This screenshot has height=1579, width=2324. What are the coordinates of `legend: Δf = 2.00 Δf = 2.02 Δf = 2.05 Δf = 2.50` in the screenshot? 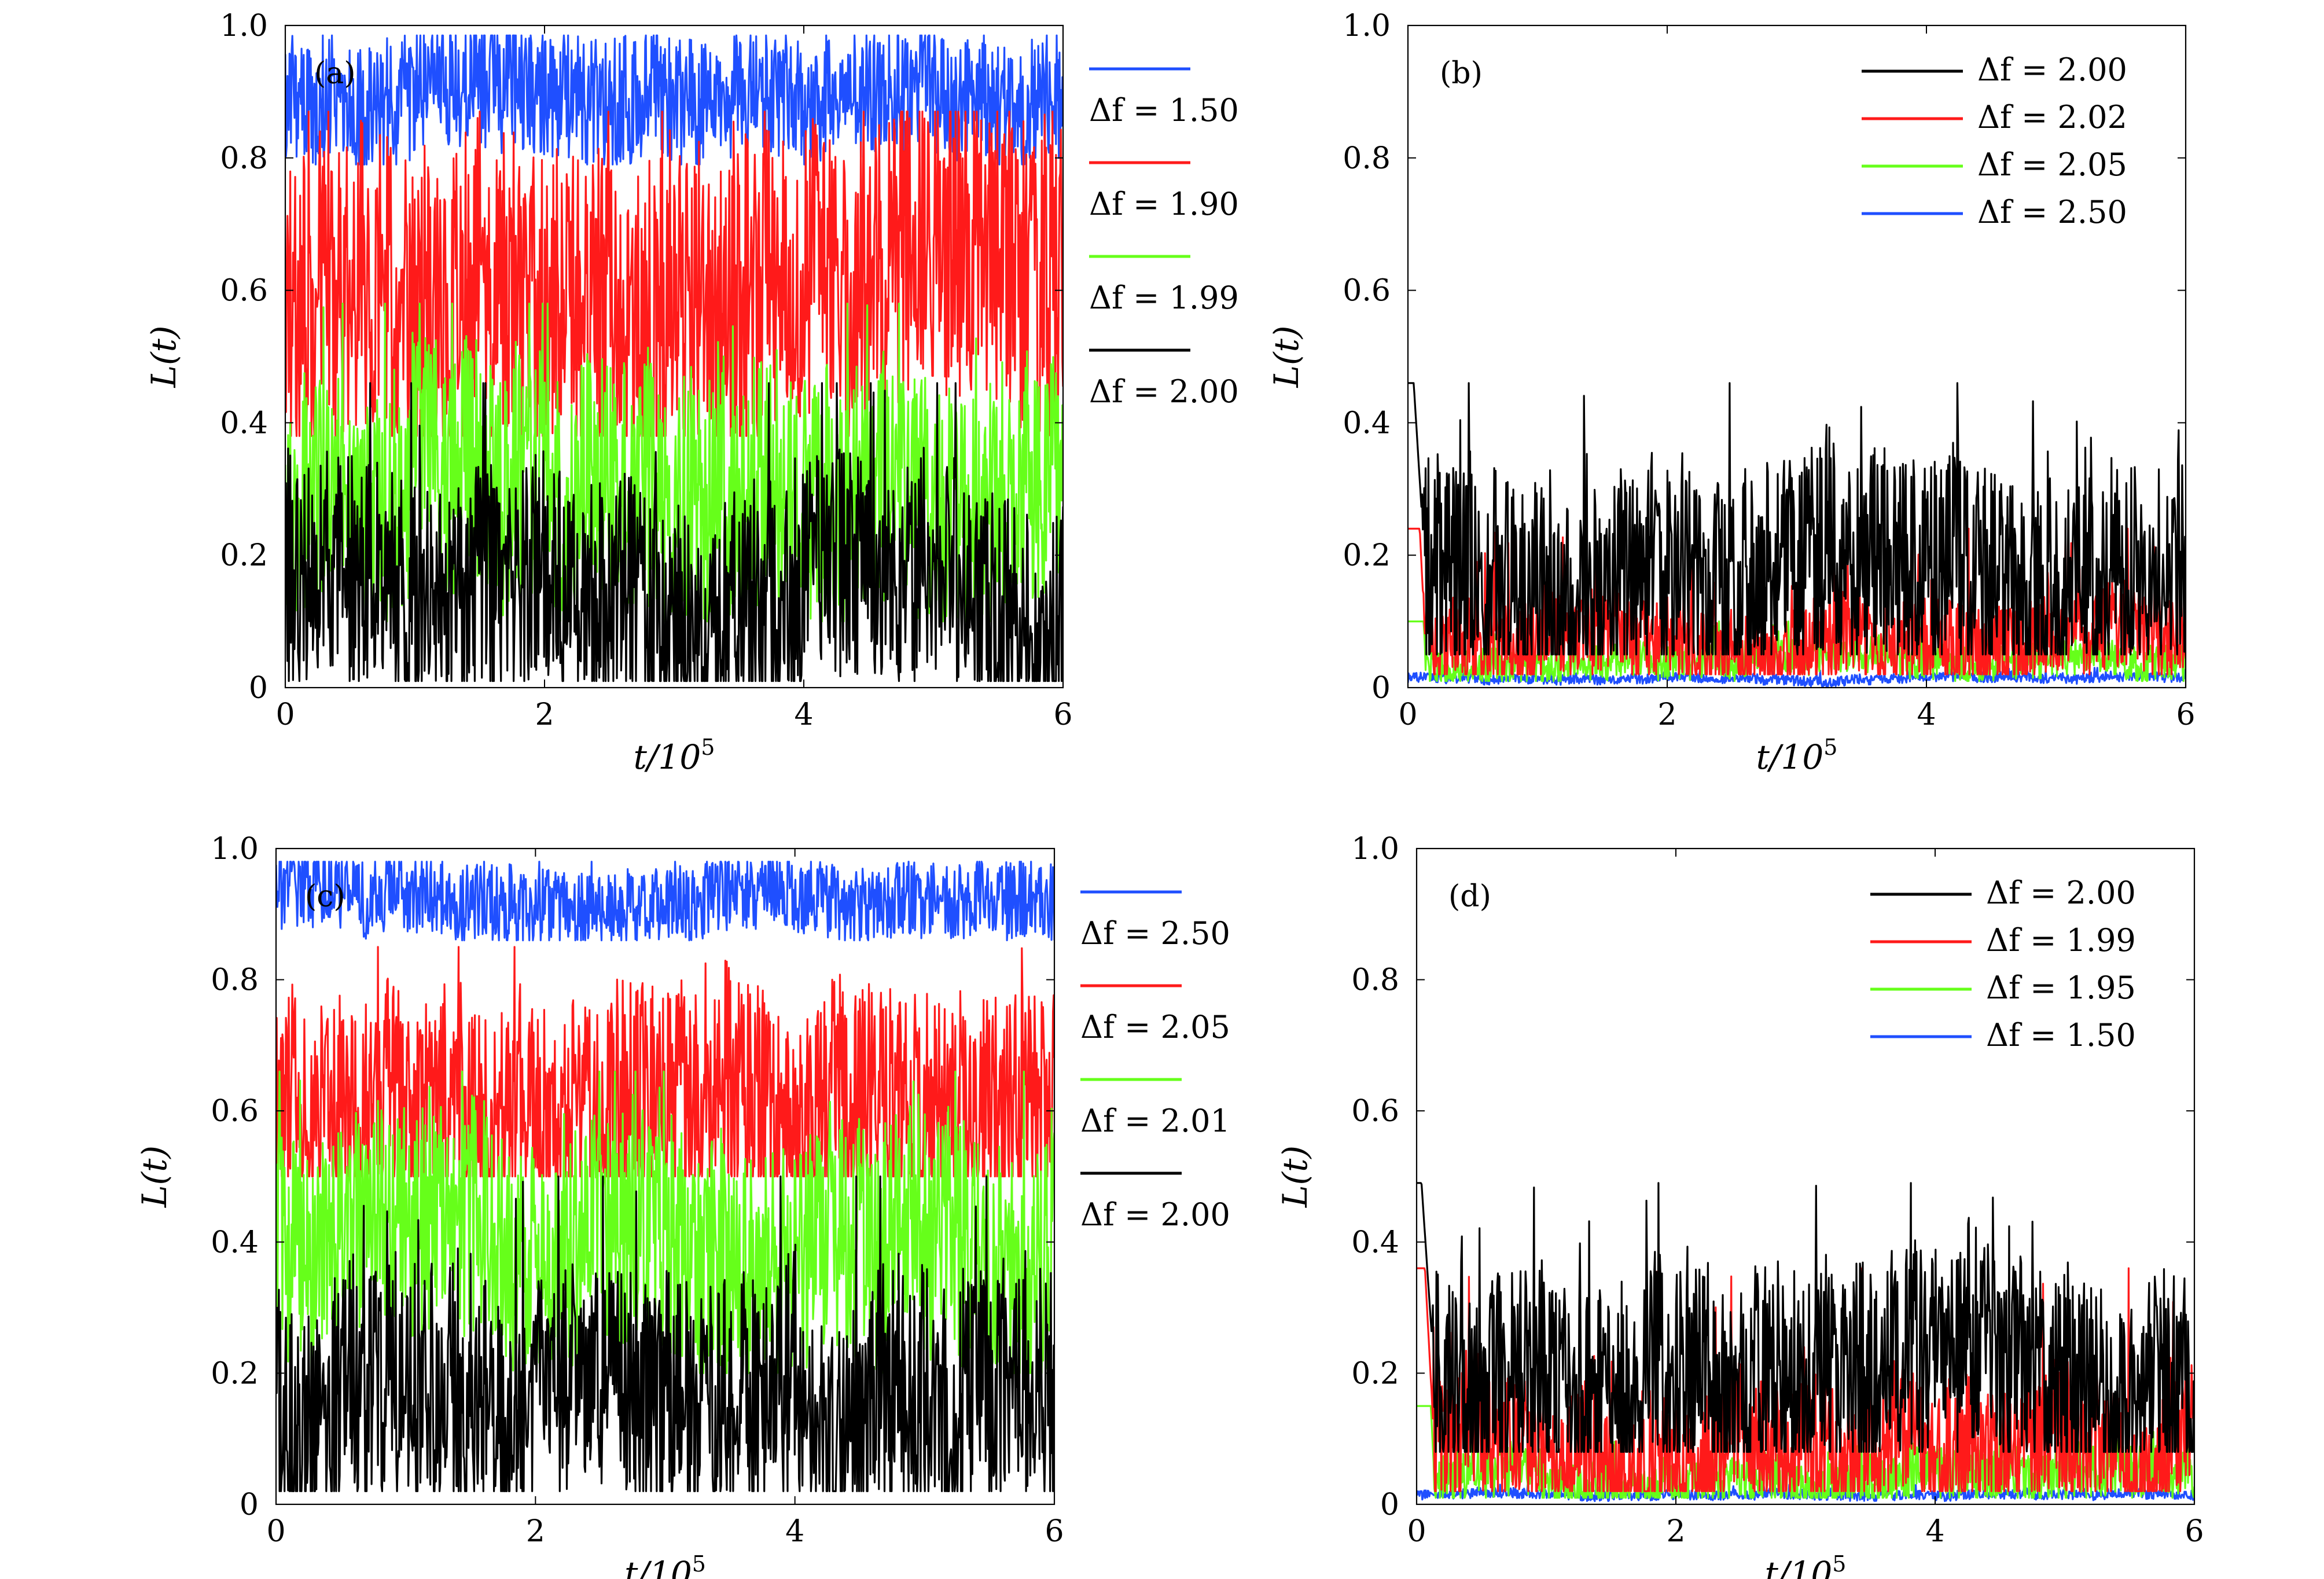 It's located at (1995, 141).